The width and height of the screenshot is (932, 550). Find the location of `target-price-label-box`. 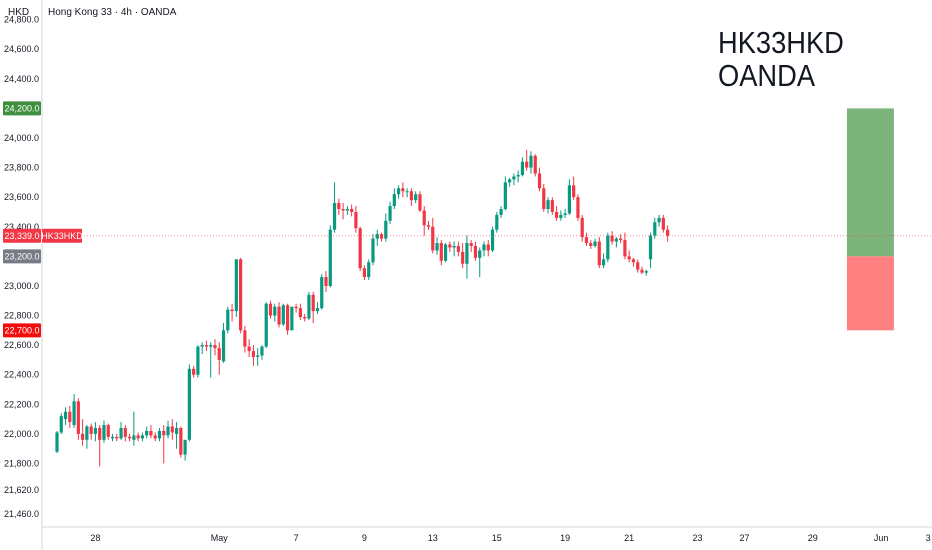

target-price-label-box is located at coordinates (22, 108).